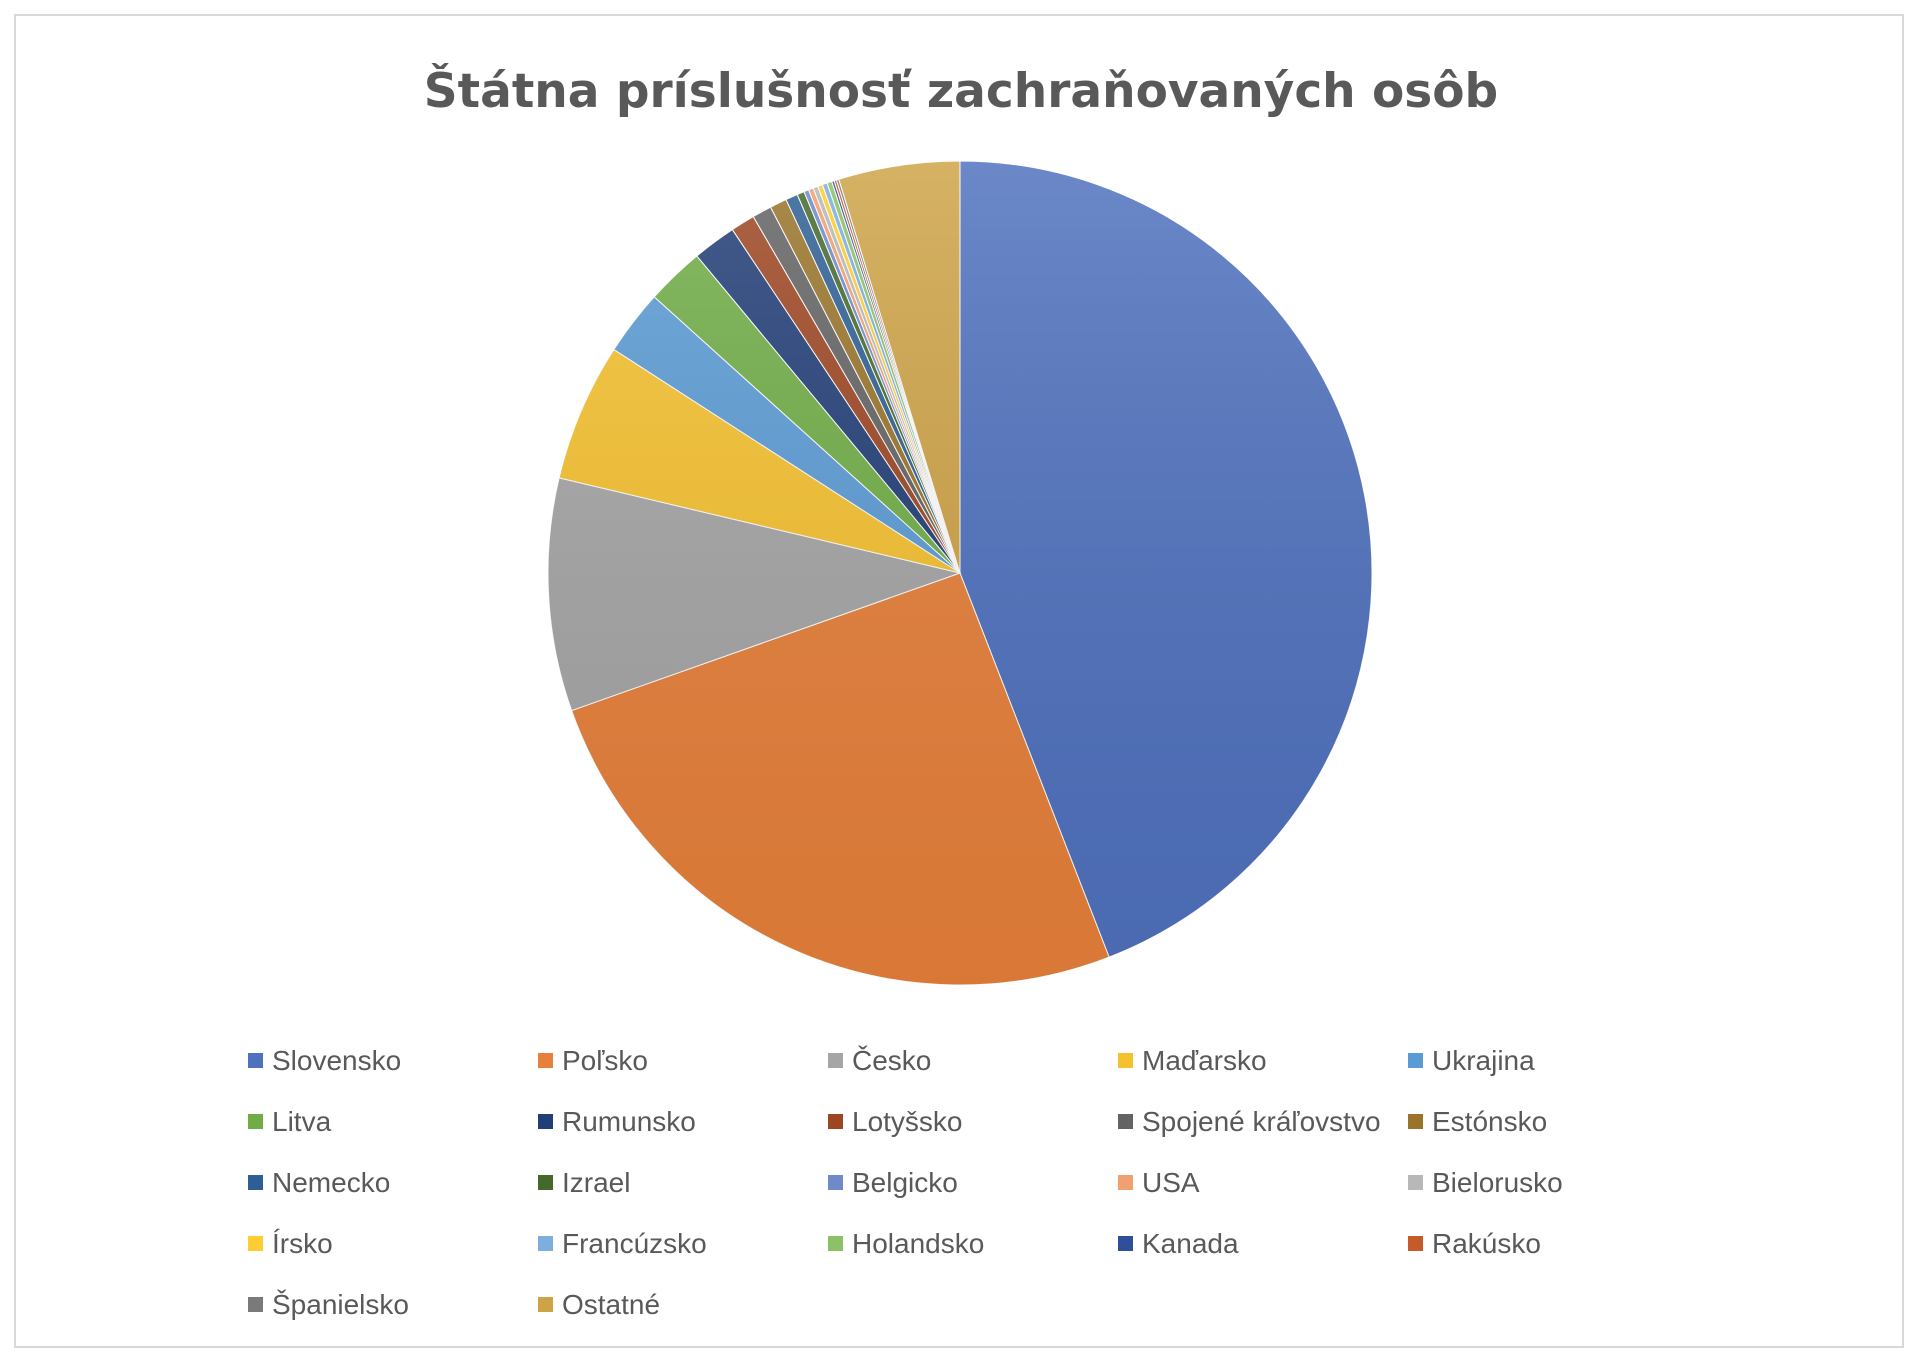  Describe the element at coordinates (605, 1060) in the screenshot. I see `legend-label: Poľsko` at that location.